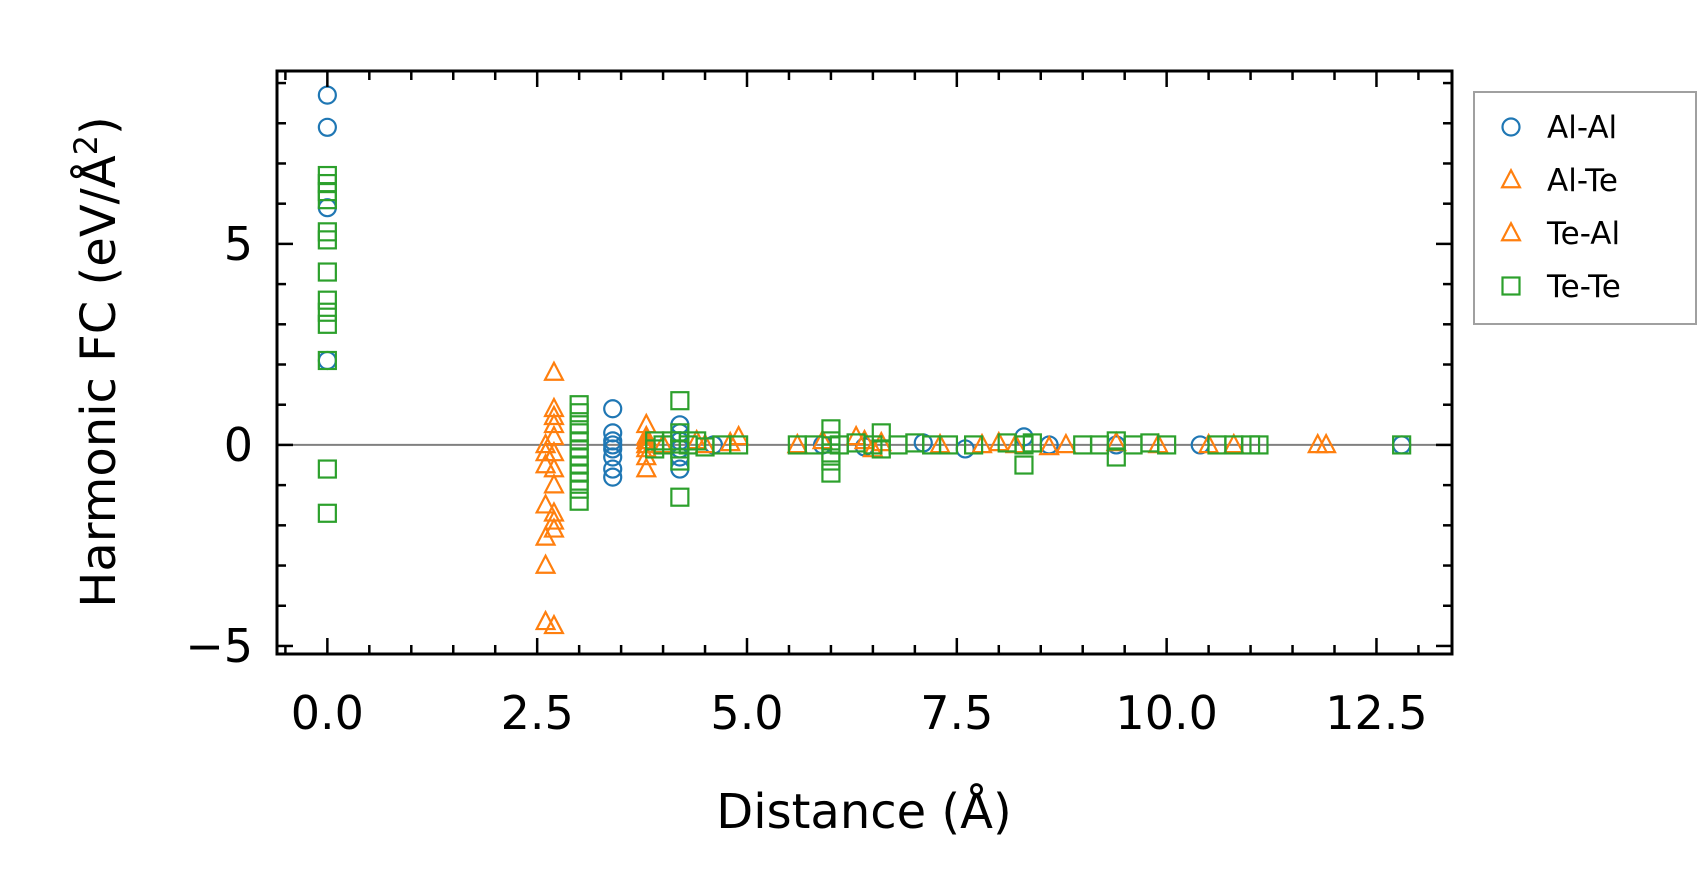 Image resolution: width=1708 pixels, height=893 pixels. What do you see at coordinates (98, 381) in the screenshot?
I see `y-axis-label-text: Harmonic FC (eV/Å` at bounding box center [98, 381].